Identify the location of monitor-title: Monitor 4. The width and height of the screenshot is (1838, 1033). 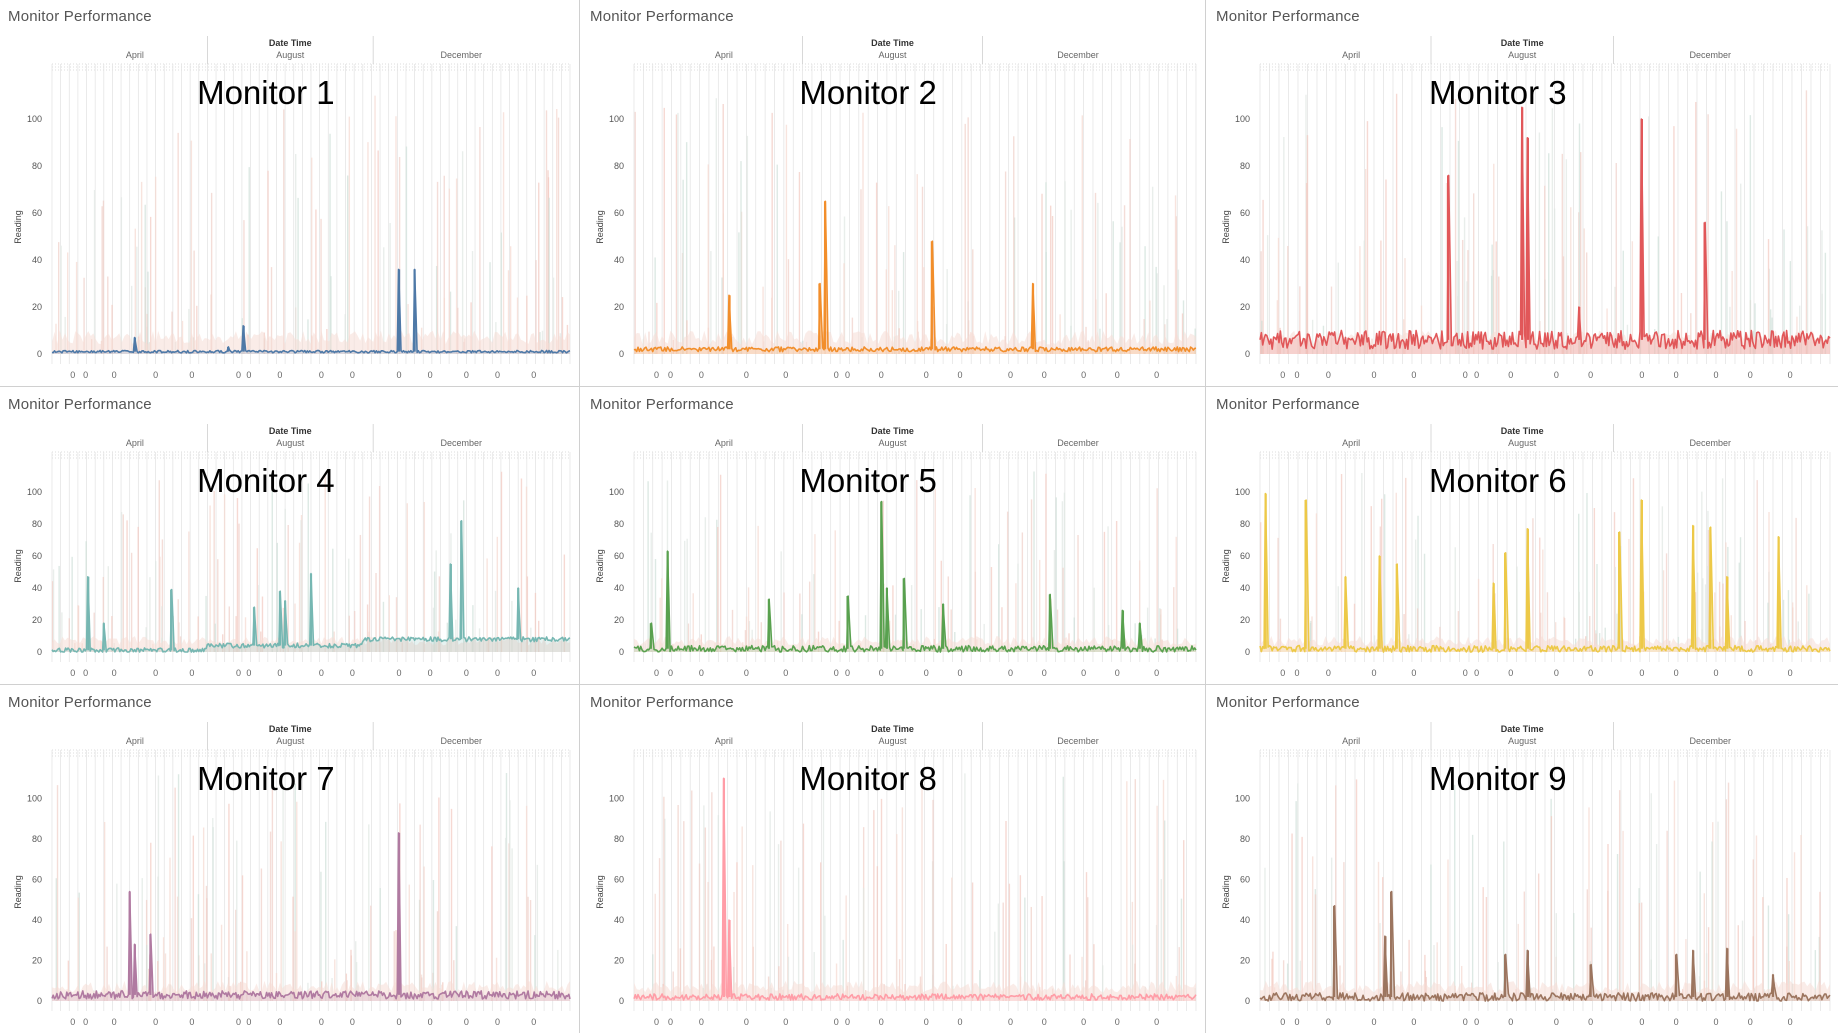
(266, 480).